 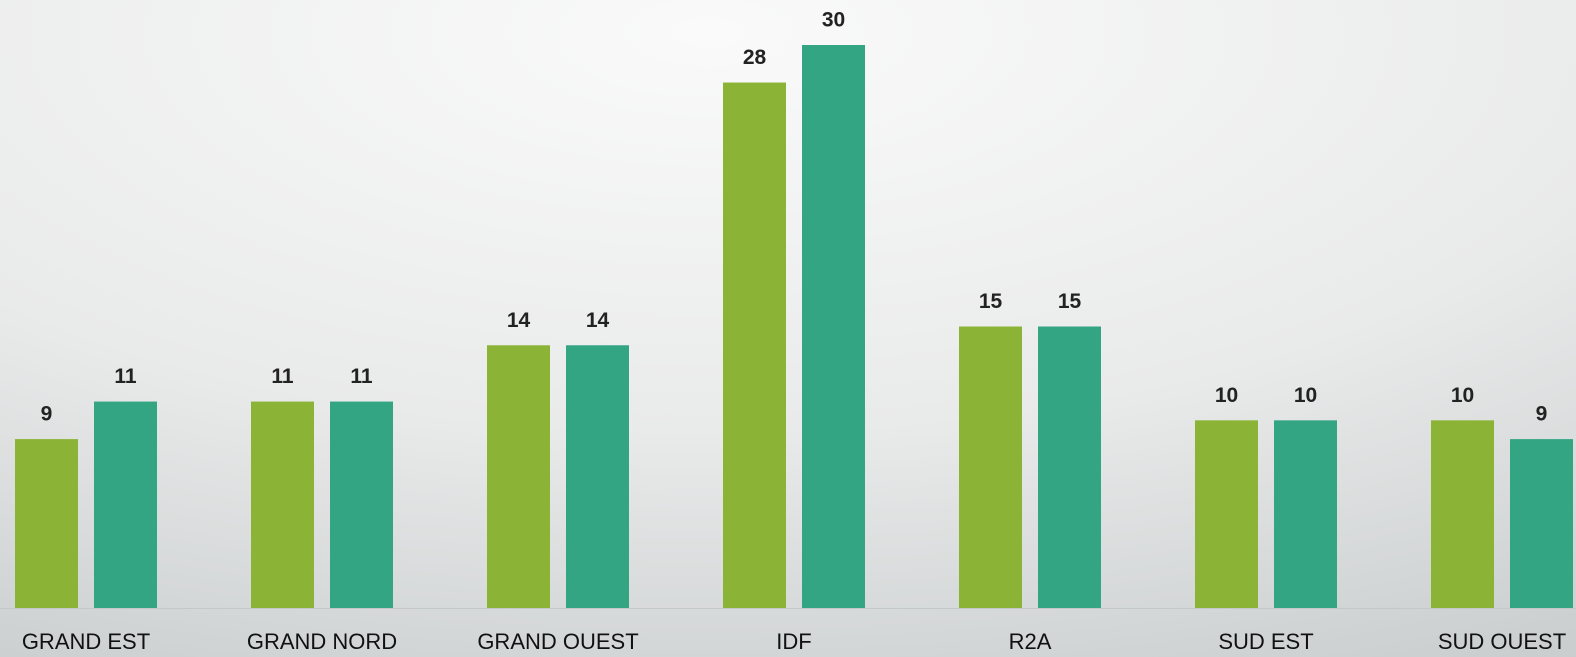 I want to click on x-tick-label: IDF, so click(x=793, y=641).